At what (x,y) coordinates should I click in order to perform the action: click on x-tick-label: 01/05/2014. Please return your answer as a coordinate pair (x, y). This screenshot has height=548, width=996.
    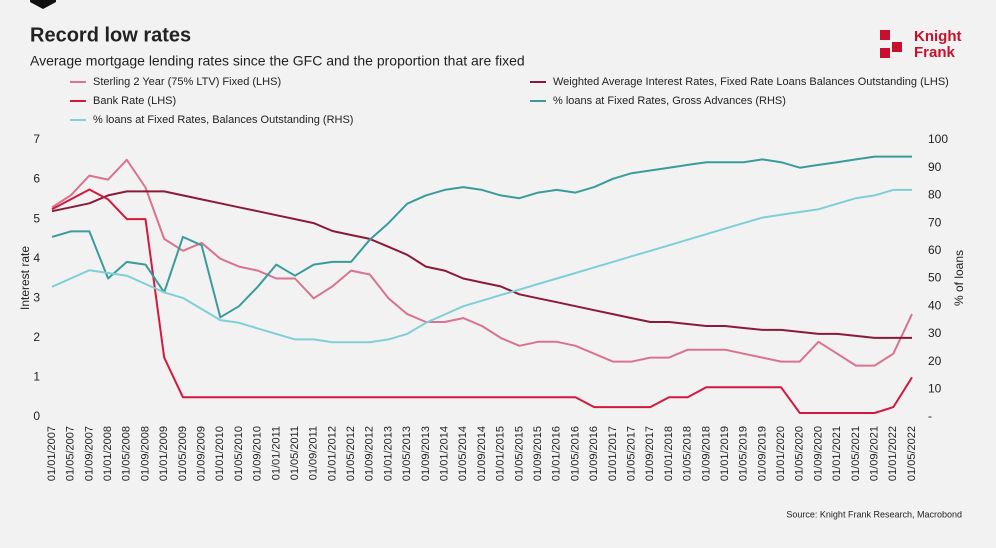
    Looking at the image, I should click on (463, 453).